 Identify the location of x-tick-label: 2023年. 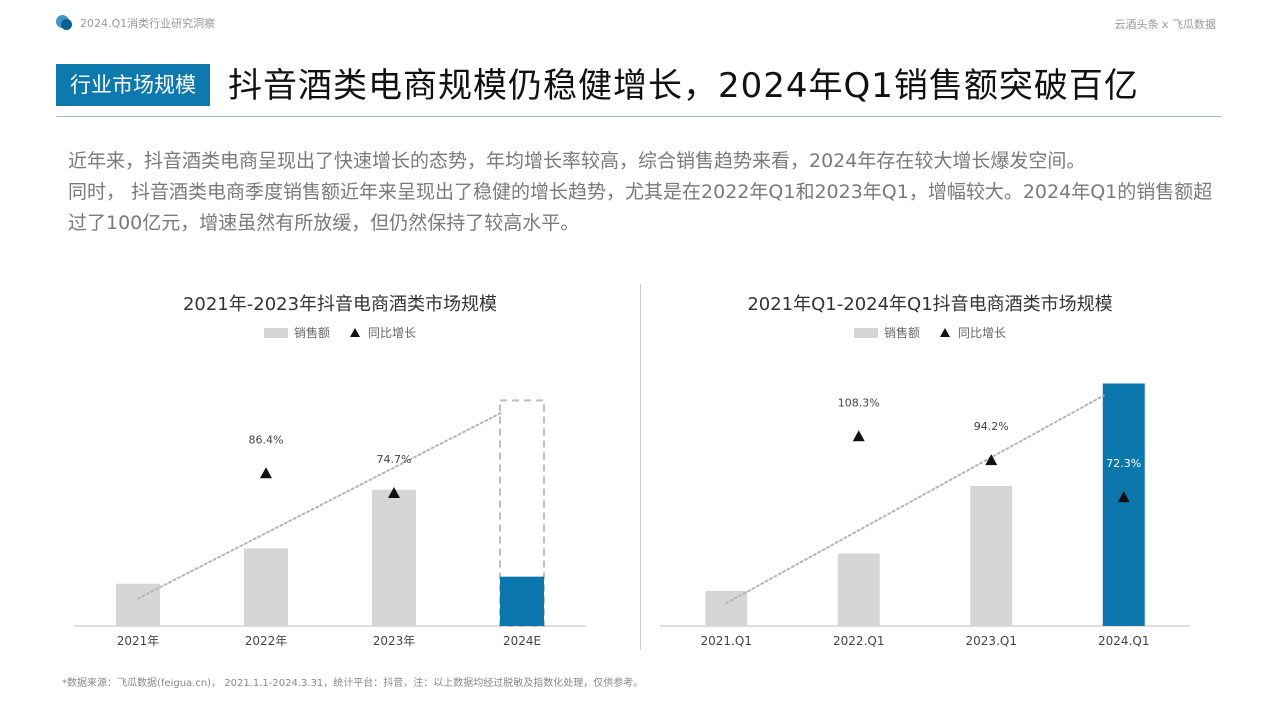
(394, 641).